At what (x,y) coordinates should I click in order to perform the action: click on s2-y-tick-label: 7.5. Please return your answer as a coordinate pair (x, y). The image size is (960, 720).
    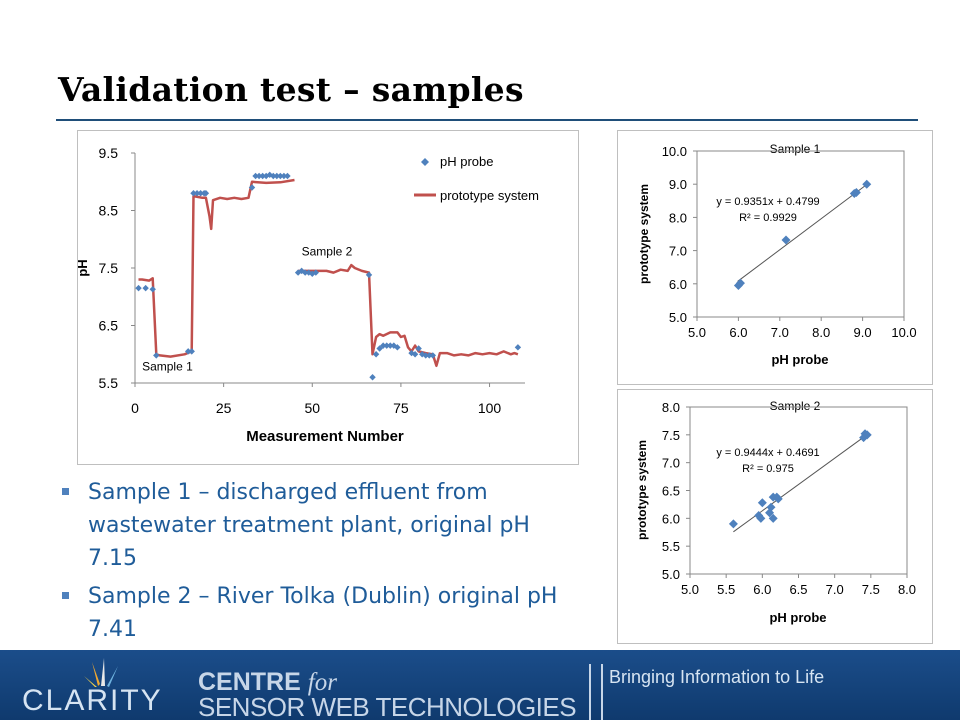
    Looking at the image, I should click on (671, 435).